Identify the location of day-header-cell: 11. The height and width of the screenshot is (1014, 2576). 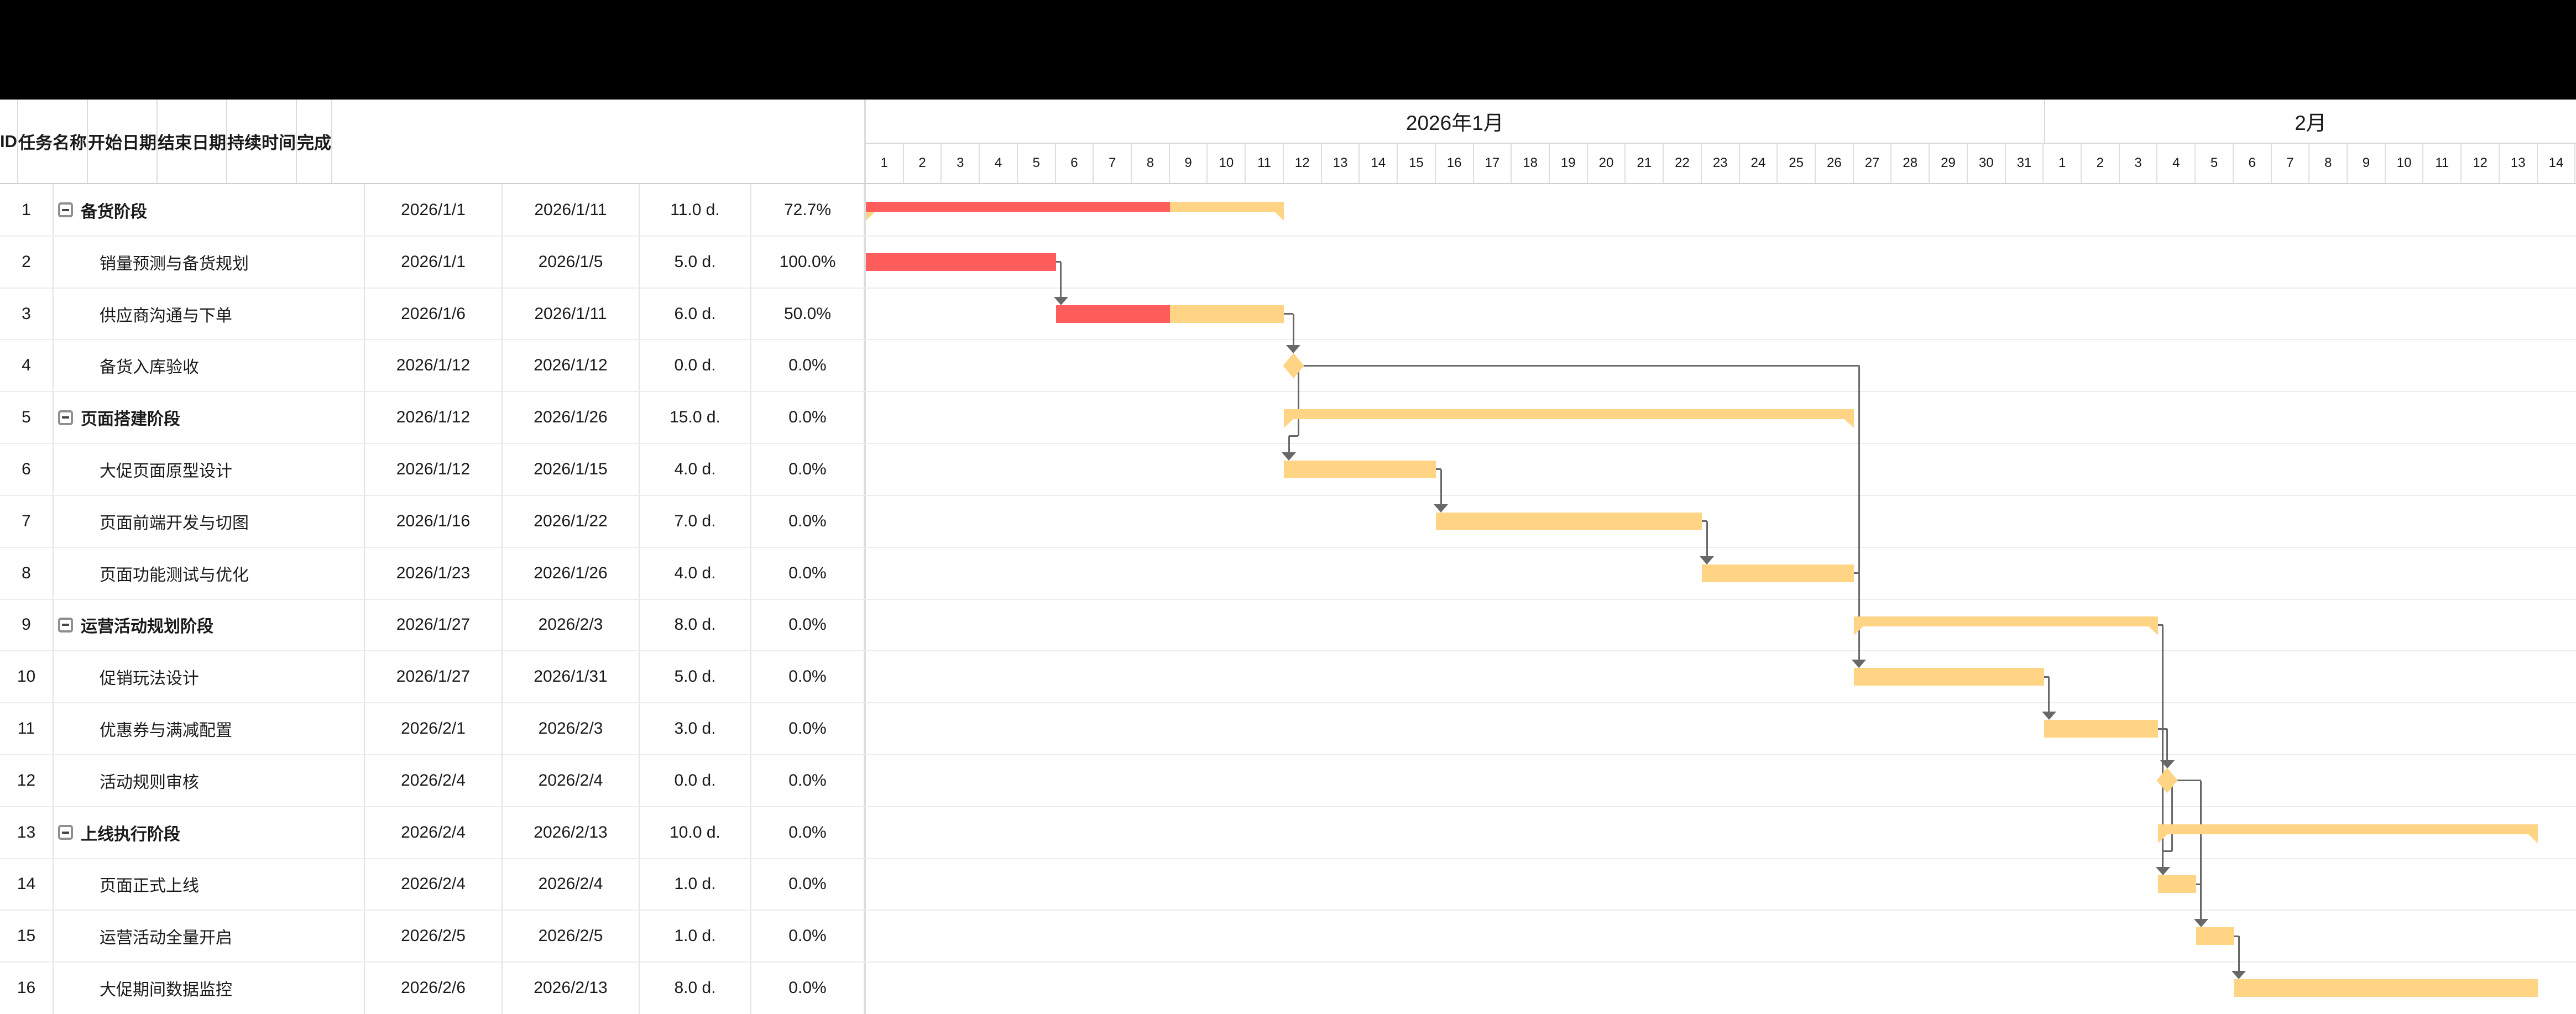
(2442, 163).